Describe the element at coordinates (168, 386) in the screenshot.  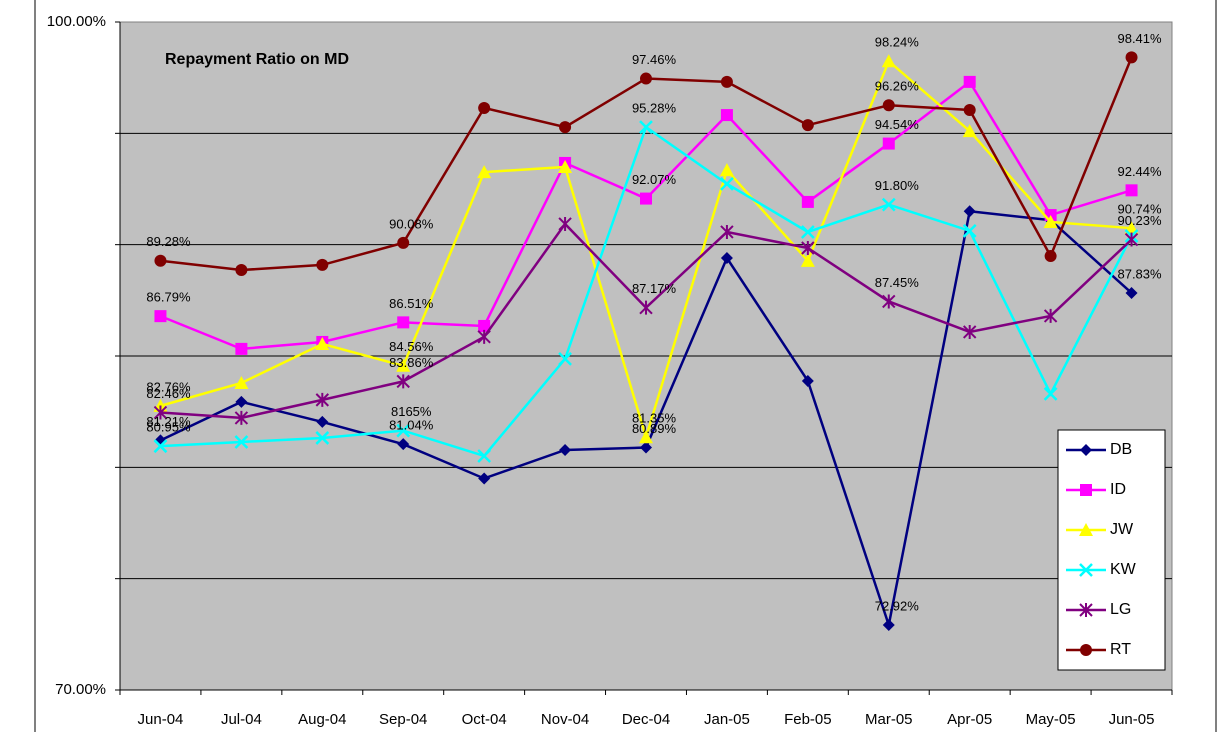
I see `data-label: 82.76%` at that location.